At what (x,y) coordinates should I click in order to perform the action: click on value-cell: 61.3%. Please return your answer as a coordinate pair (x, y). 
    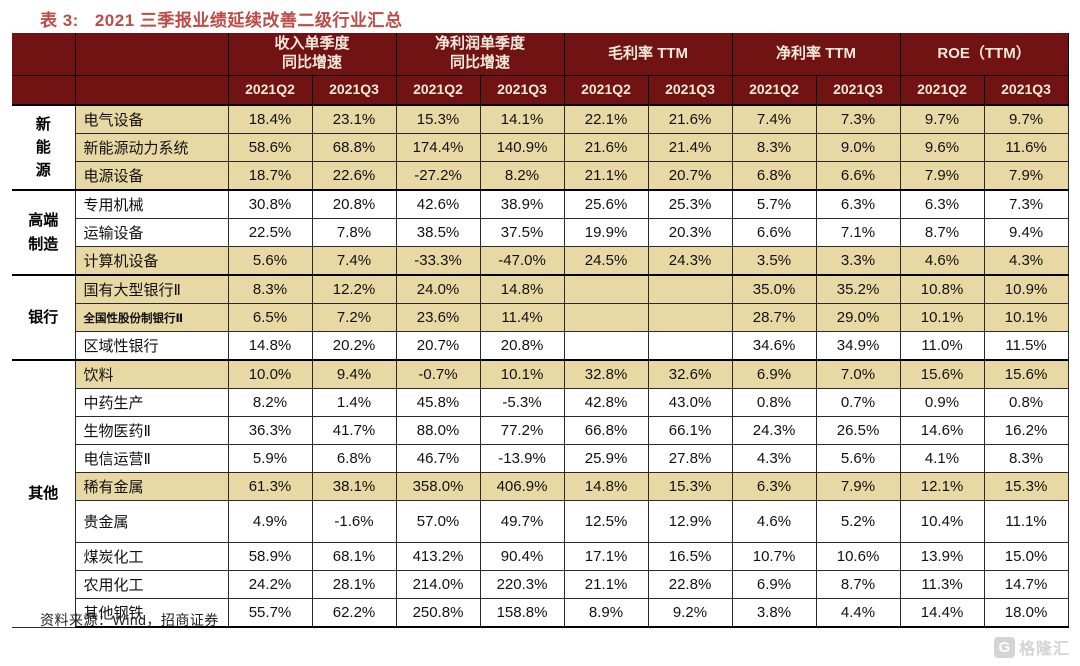
    Looking at the image, I should click on (270, 486).